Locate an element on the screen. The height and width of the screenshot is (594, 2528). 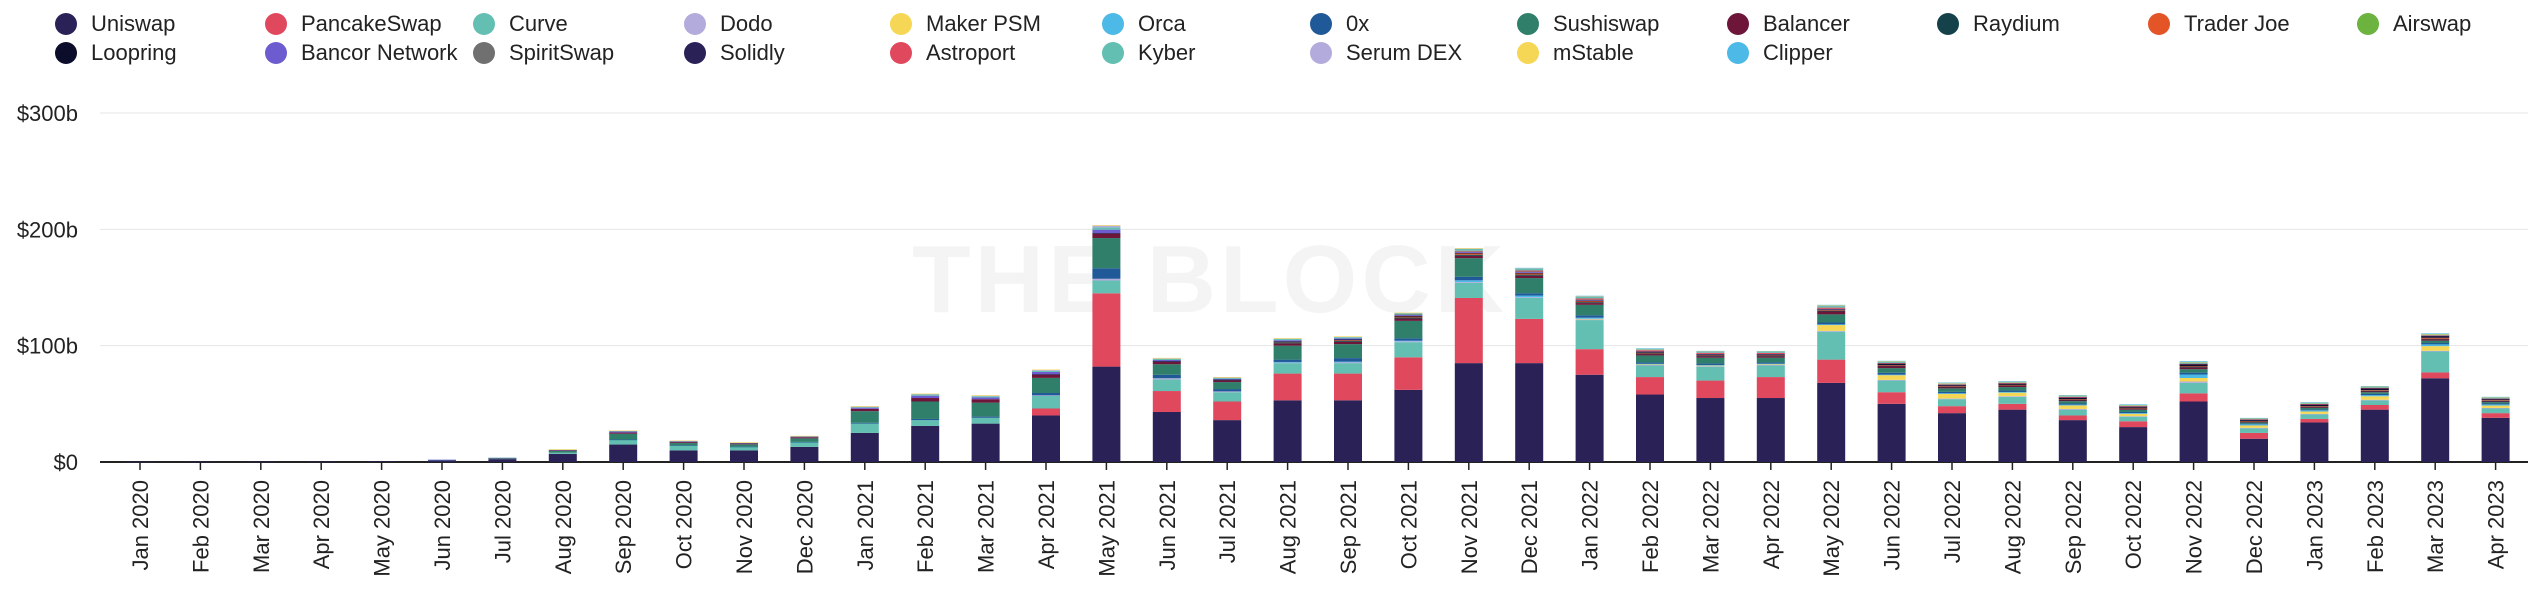
bar-segment-trader-joe is located at coordinates (2012, 385).